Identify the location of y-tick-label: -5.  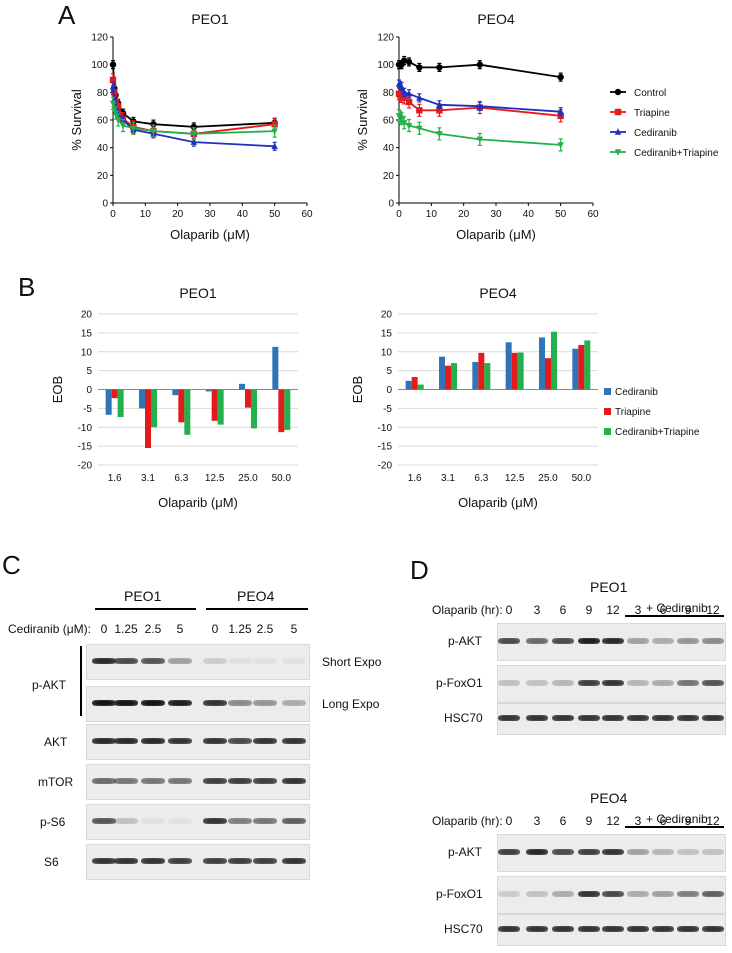
(87, 409).